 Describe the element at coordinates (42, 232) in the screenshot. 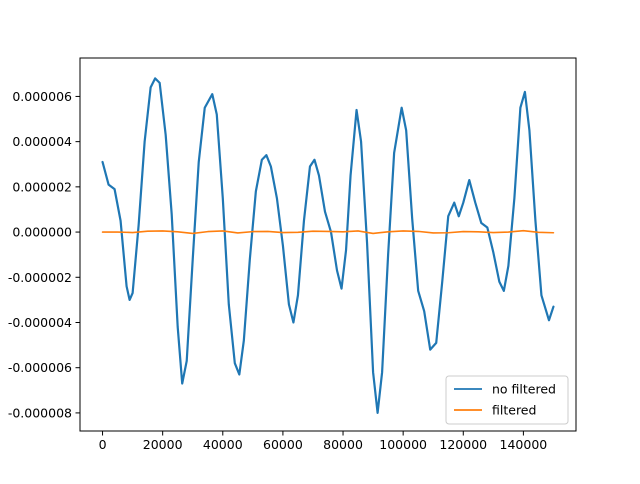

I see `y-tick-label: 0.000000` at that location.